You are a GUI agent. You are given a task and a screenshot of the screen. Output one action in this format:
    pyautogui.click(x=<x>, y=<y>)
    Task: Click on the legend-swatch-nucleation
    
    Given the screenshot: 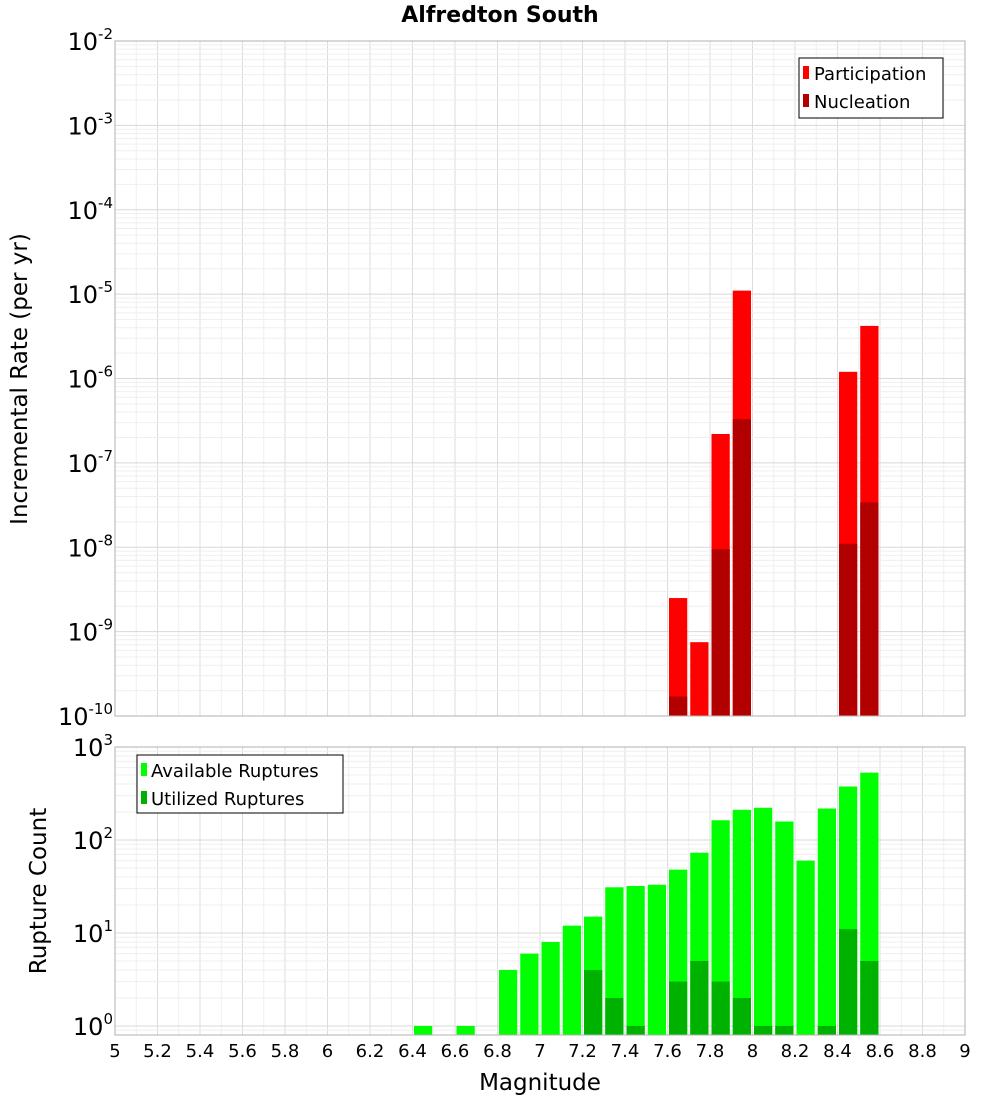 What is the action you would take?
    pyautogui.click(x=806, y=100)
    